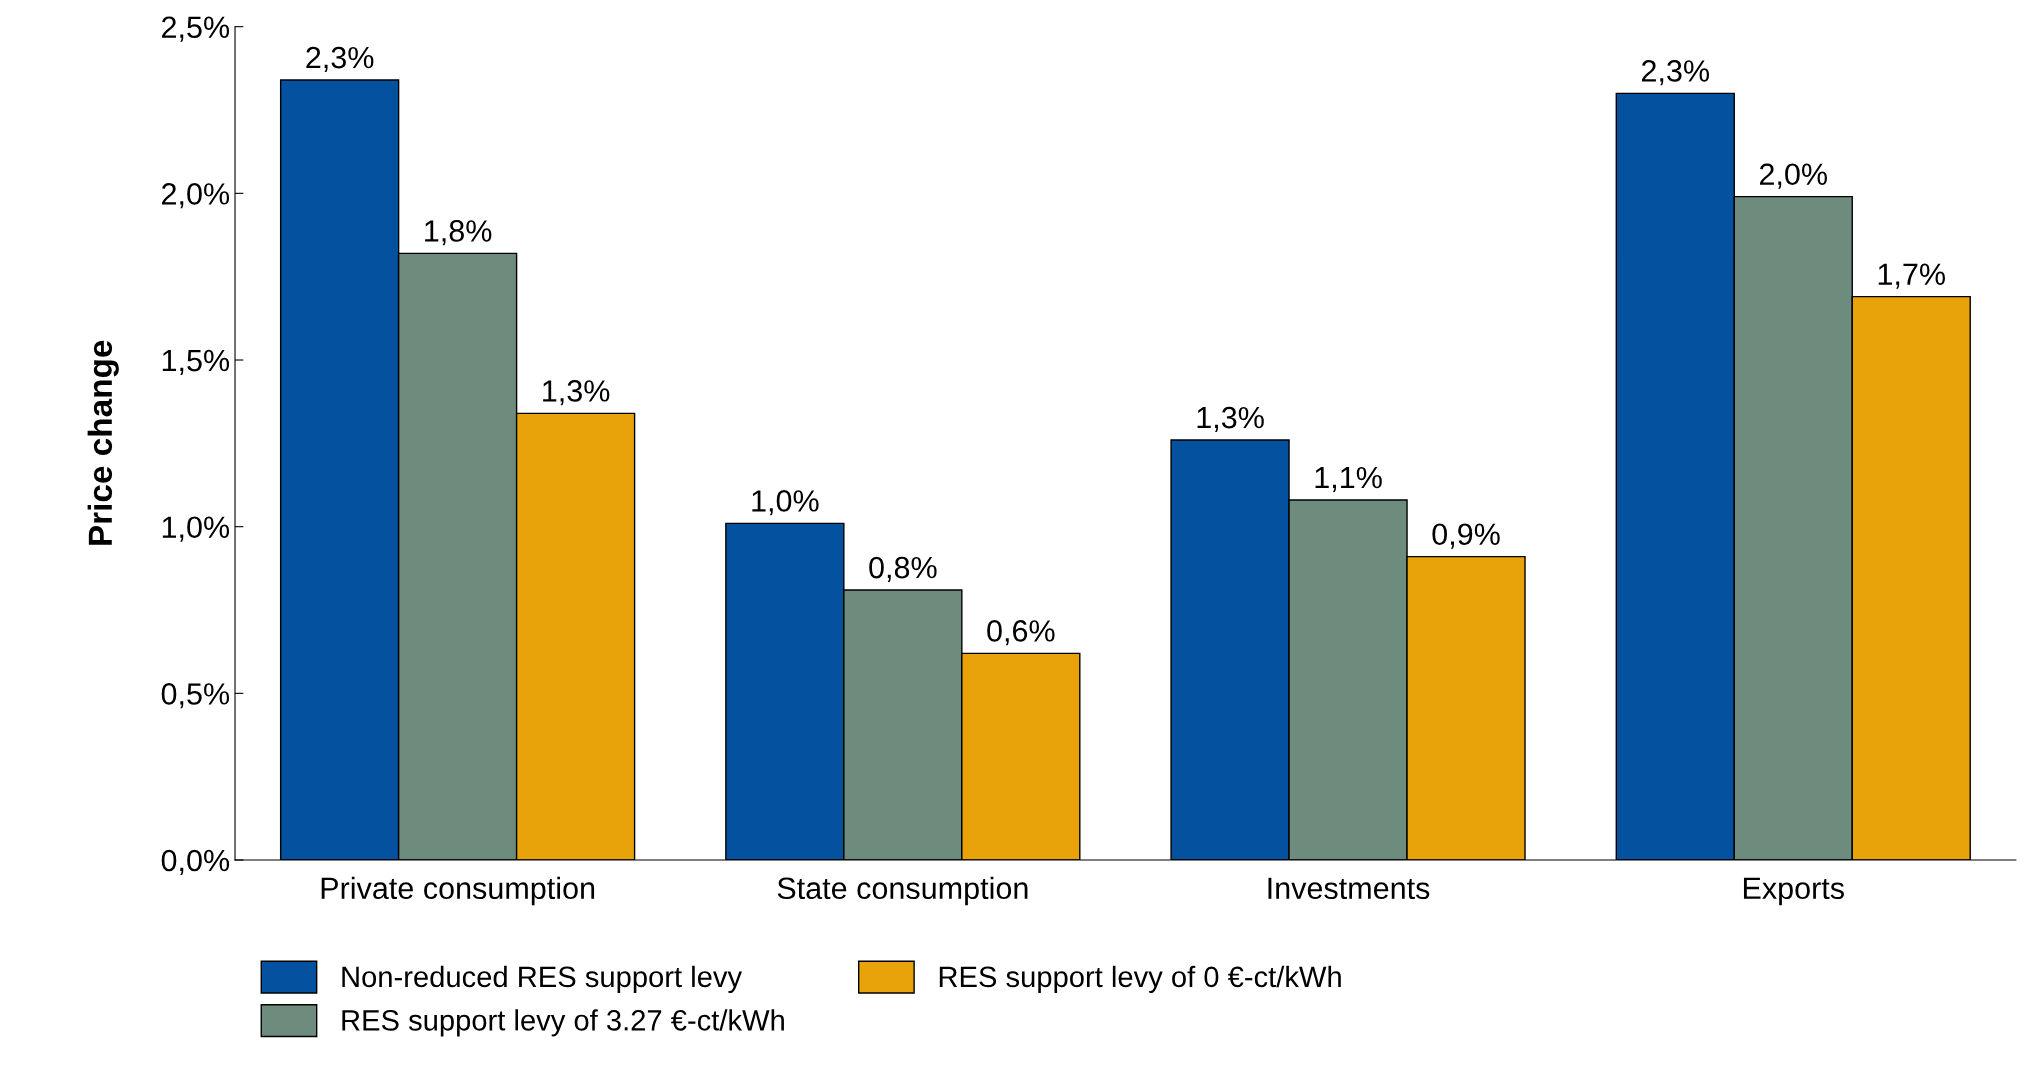 The width and height of the screenshot is (2026, 1067). I want to click on y-tick-label: 0,0%, so click(195, 862).